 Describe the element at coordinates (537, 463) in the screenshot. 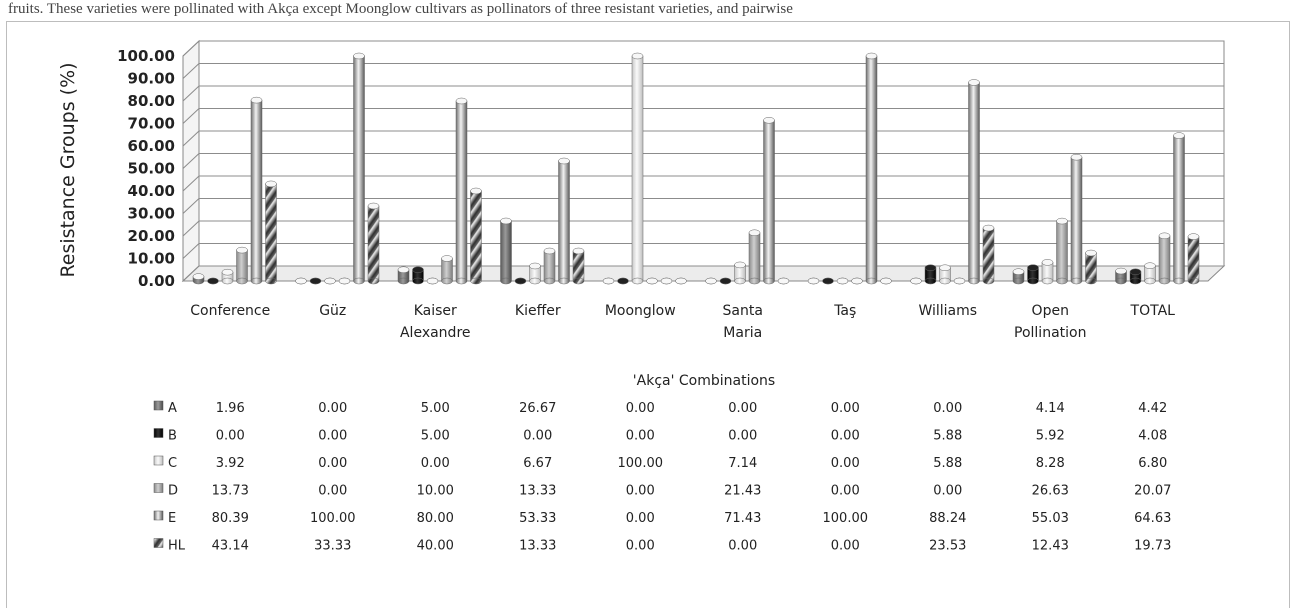

I see `table-cell: 6.67` at that location.